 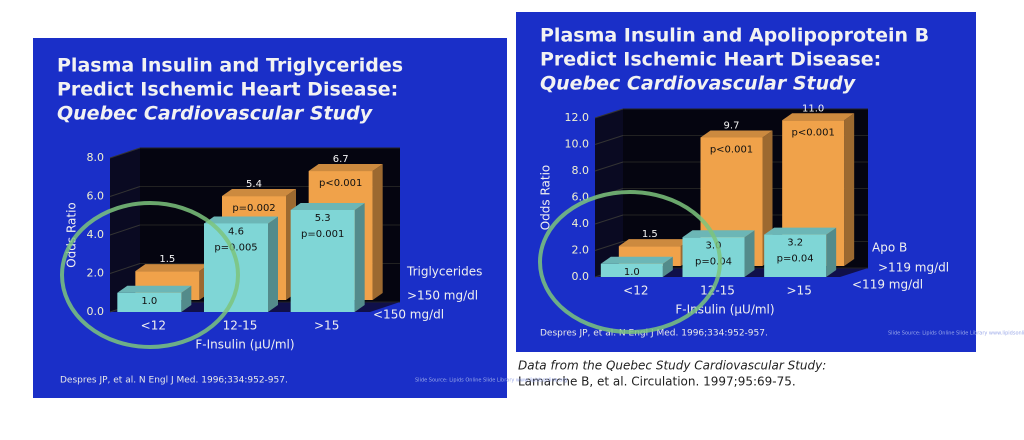 What do you see at coordinates (577, 117) in the screenshot?
I see `y-tick-label: 12.0` at bounding box center [577, 117].